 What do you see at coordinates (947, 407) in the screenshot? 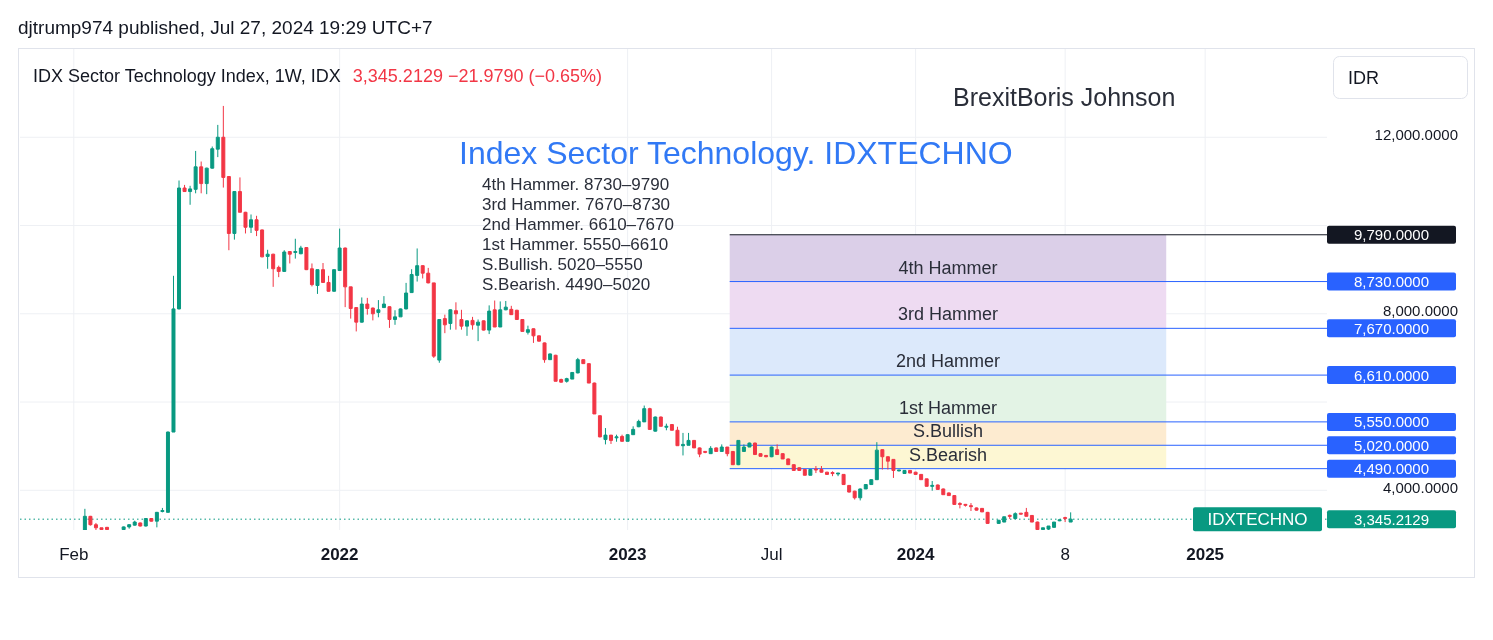
I see `band-label: 1st Hammer` at bounding box center [947, 407].